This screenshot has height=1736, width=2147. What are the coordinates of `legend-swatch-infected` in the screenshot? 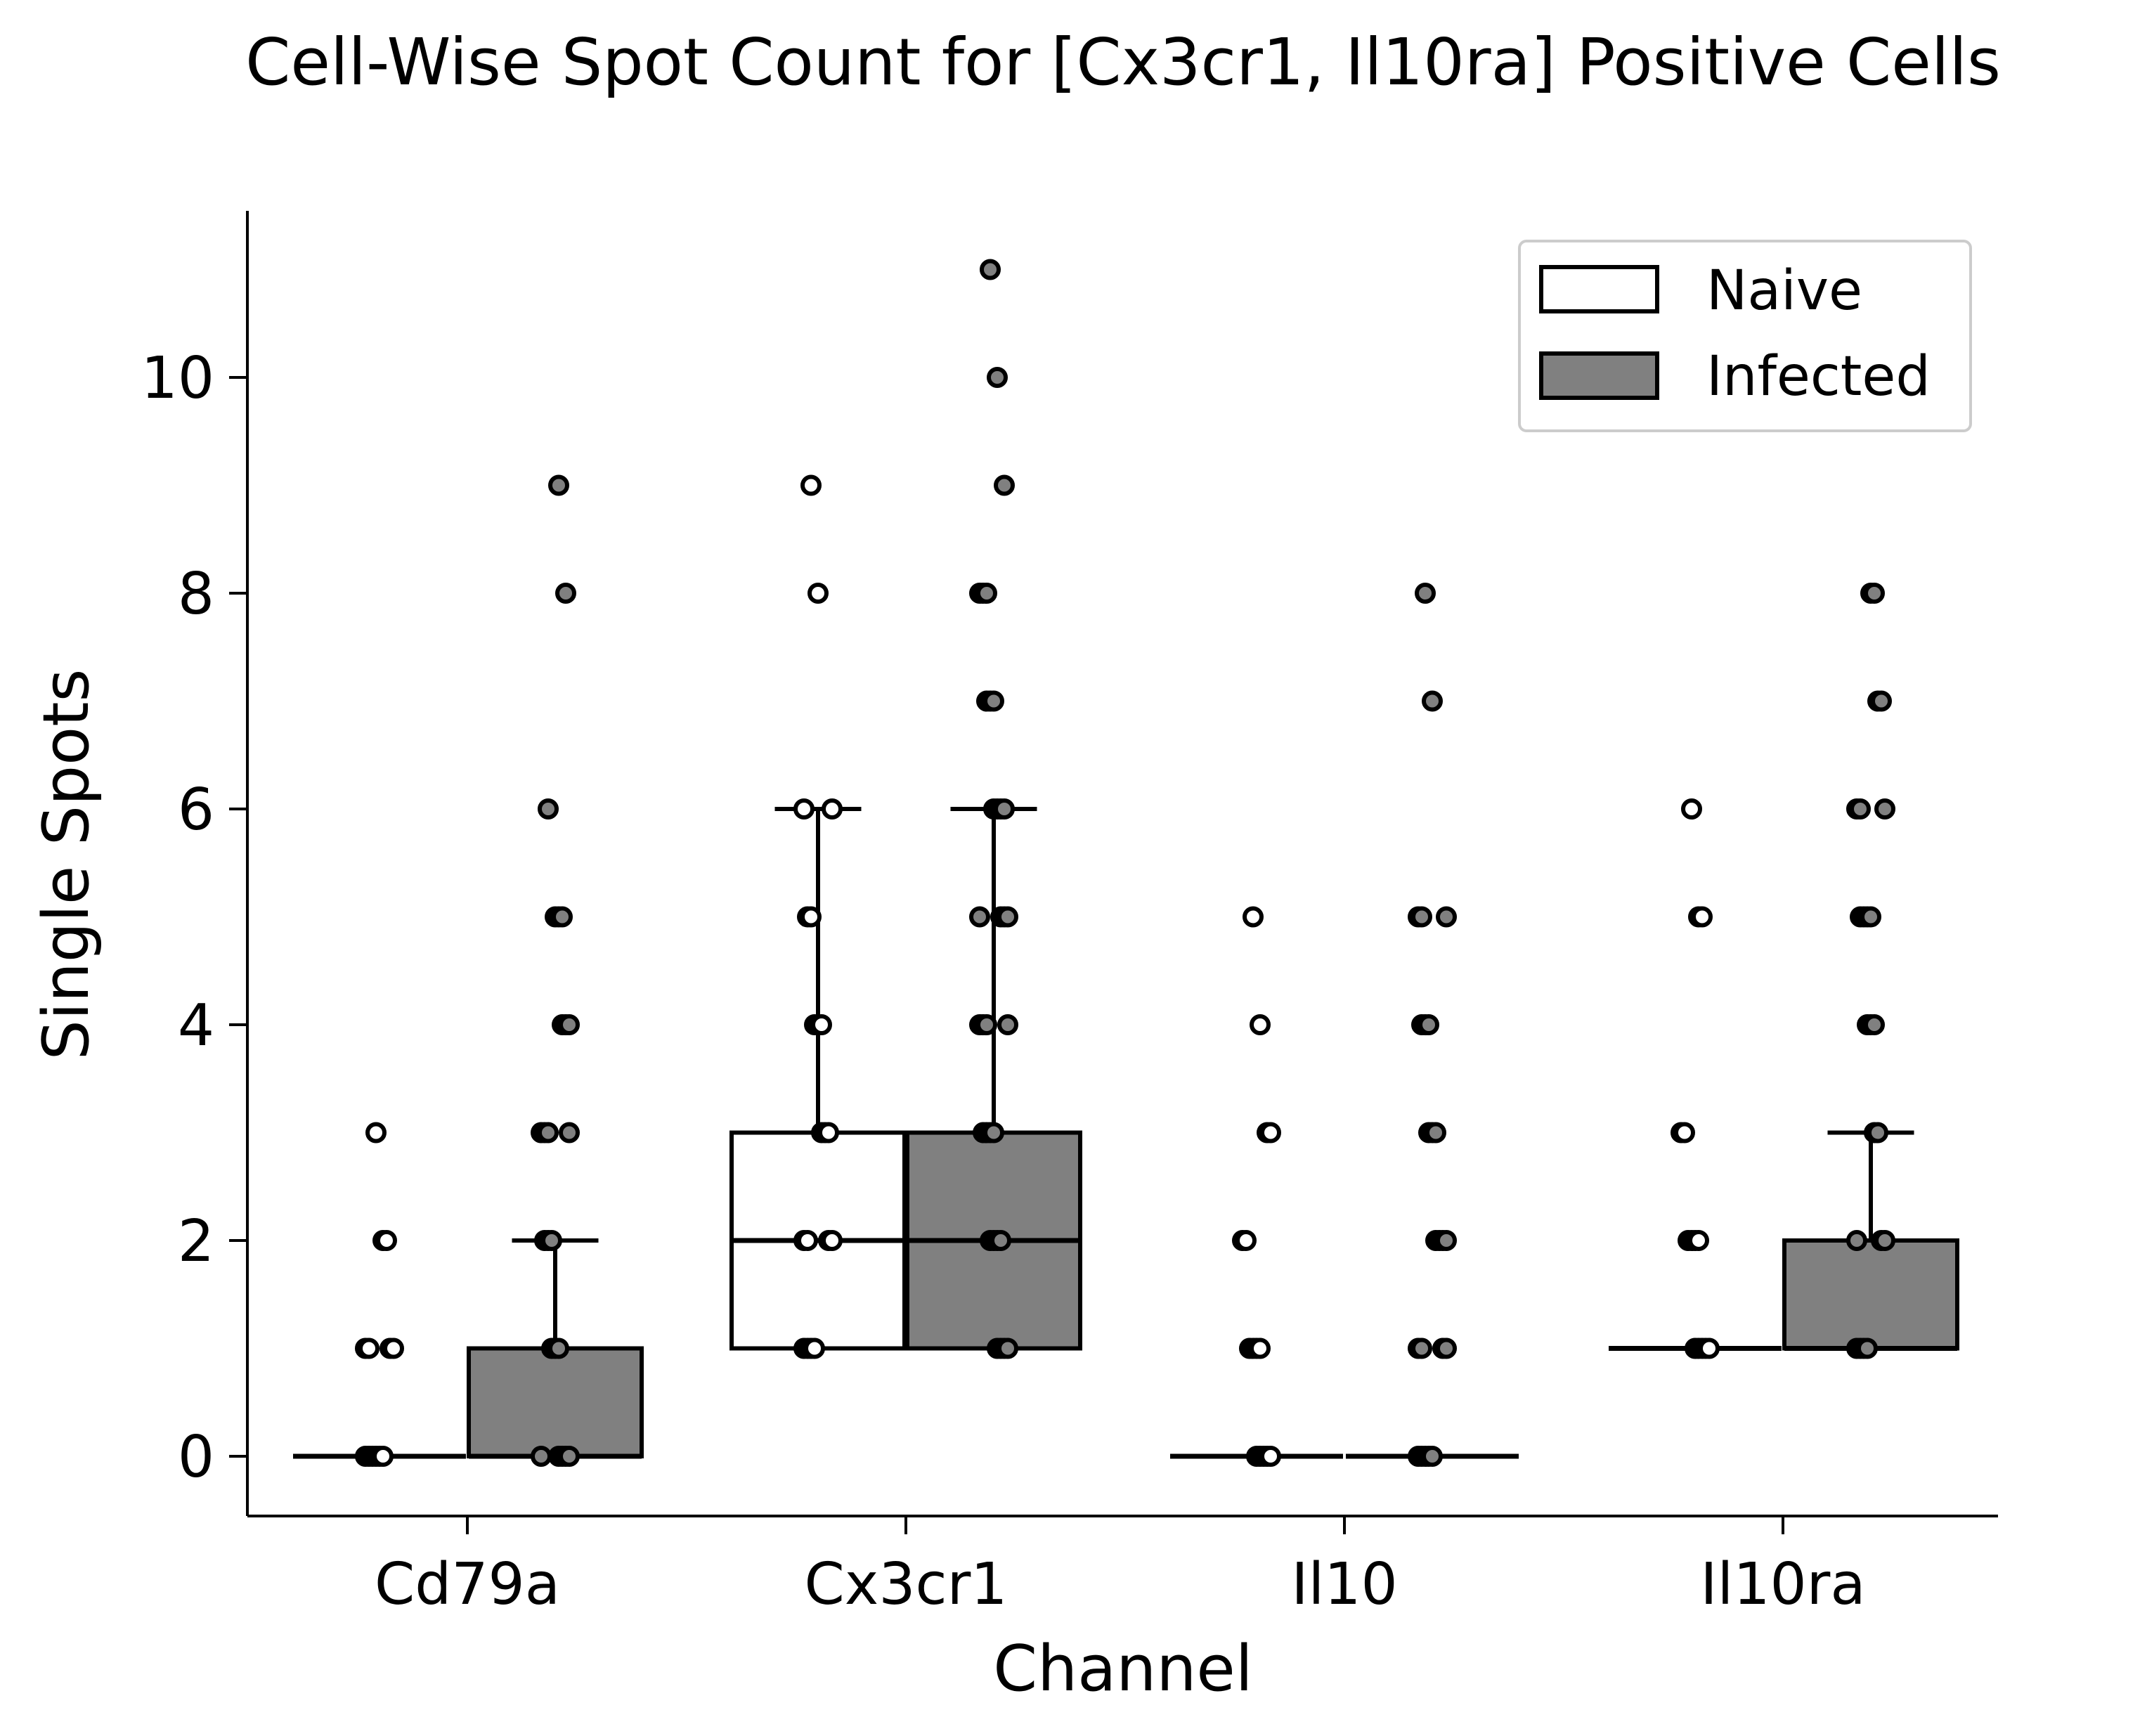 It's located at (1599, 375).